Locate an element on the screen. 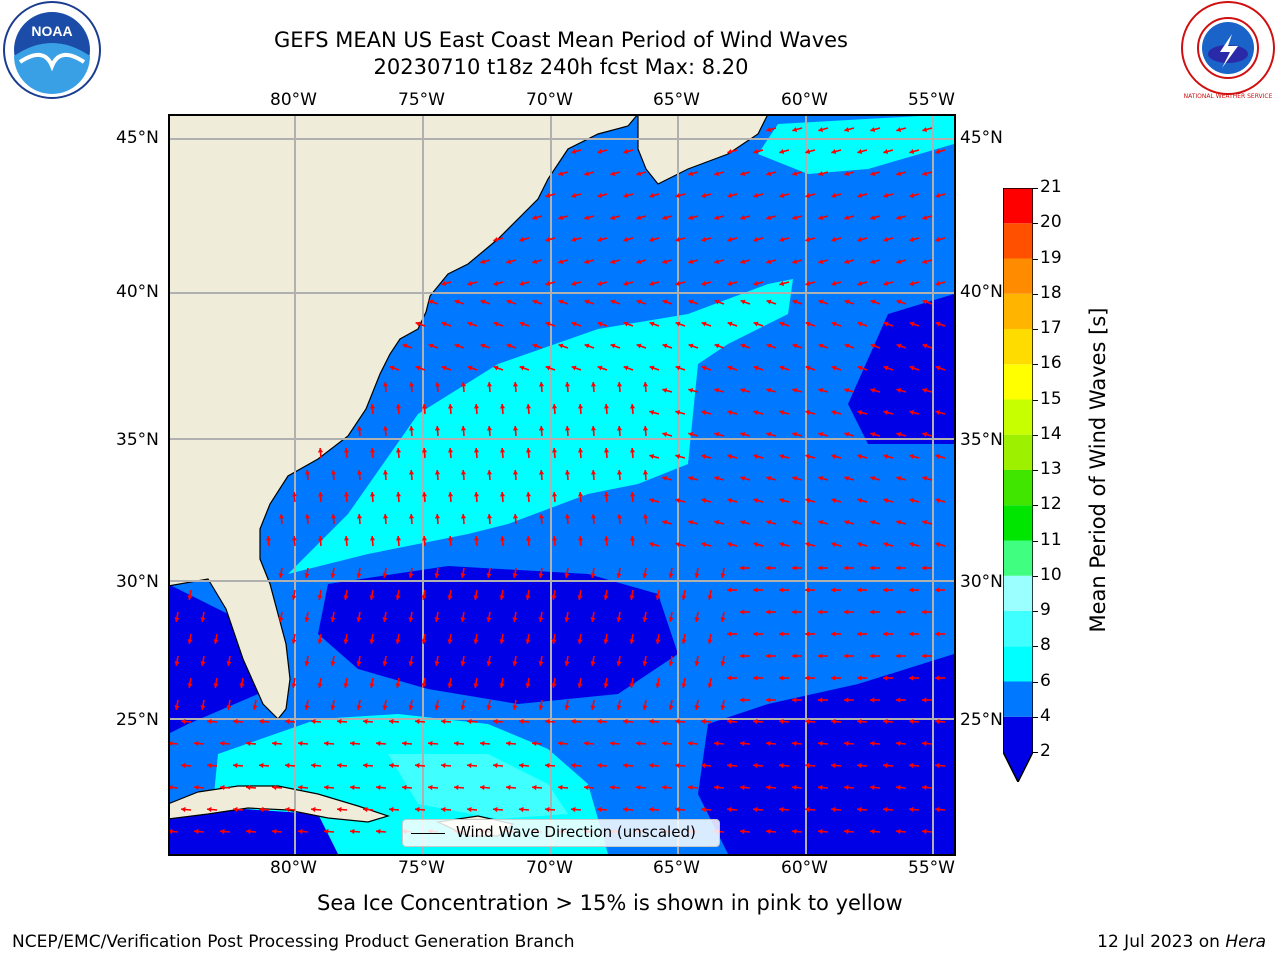 The width and height of the screenshot is (1280, 960). cuba is located at coordinates (279, 804).